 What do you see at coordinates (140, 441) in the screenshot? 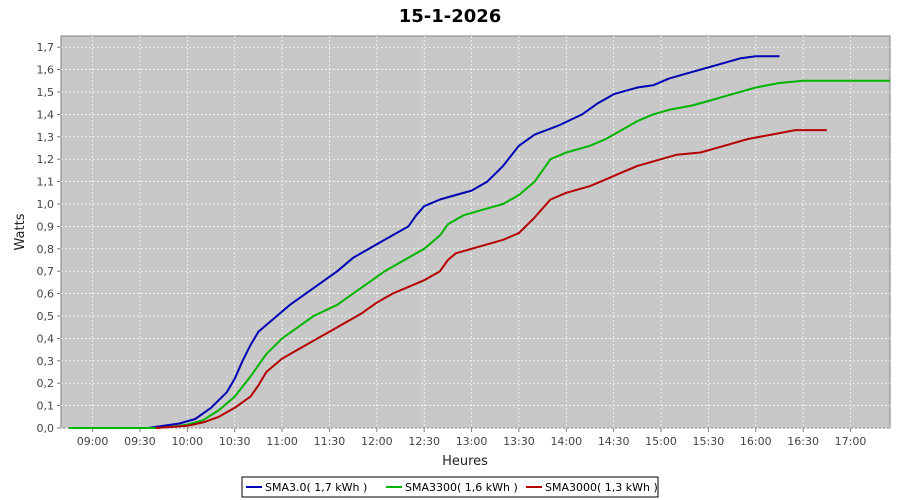
I see `x-tick-label: 09:30` at bounding box center [140, 441].